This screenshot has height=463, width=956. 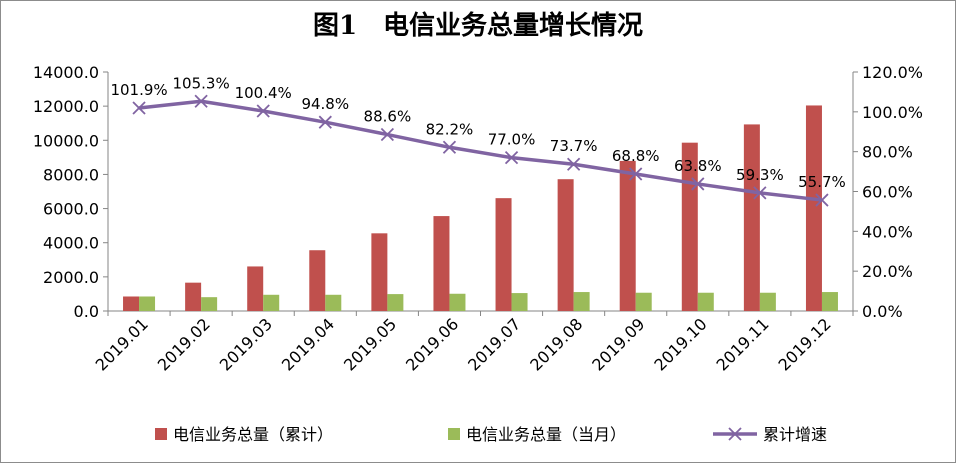 I want to click on x-tick-label: 2019.11, so click(x=742, y=344).